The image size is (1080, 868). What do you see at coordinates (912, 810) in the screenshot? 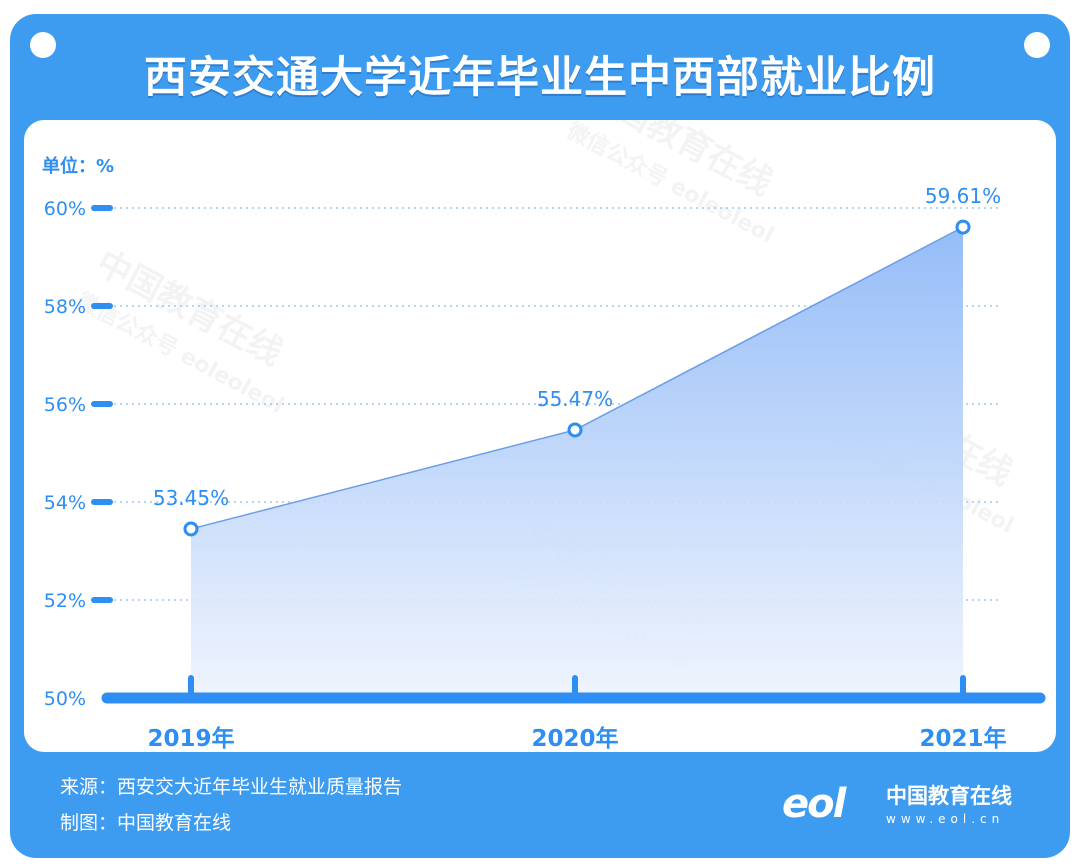
I see `eol-logo: eol 中国教育在线 www.eol.cn` at bounding box center [912, 810].